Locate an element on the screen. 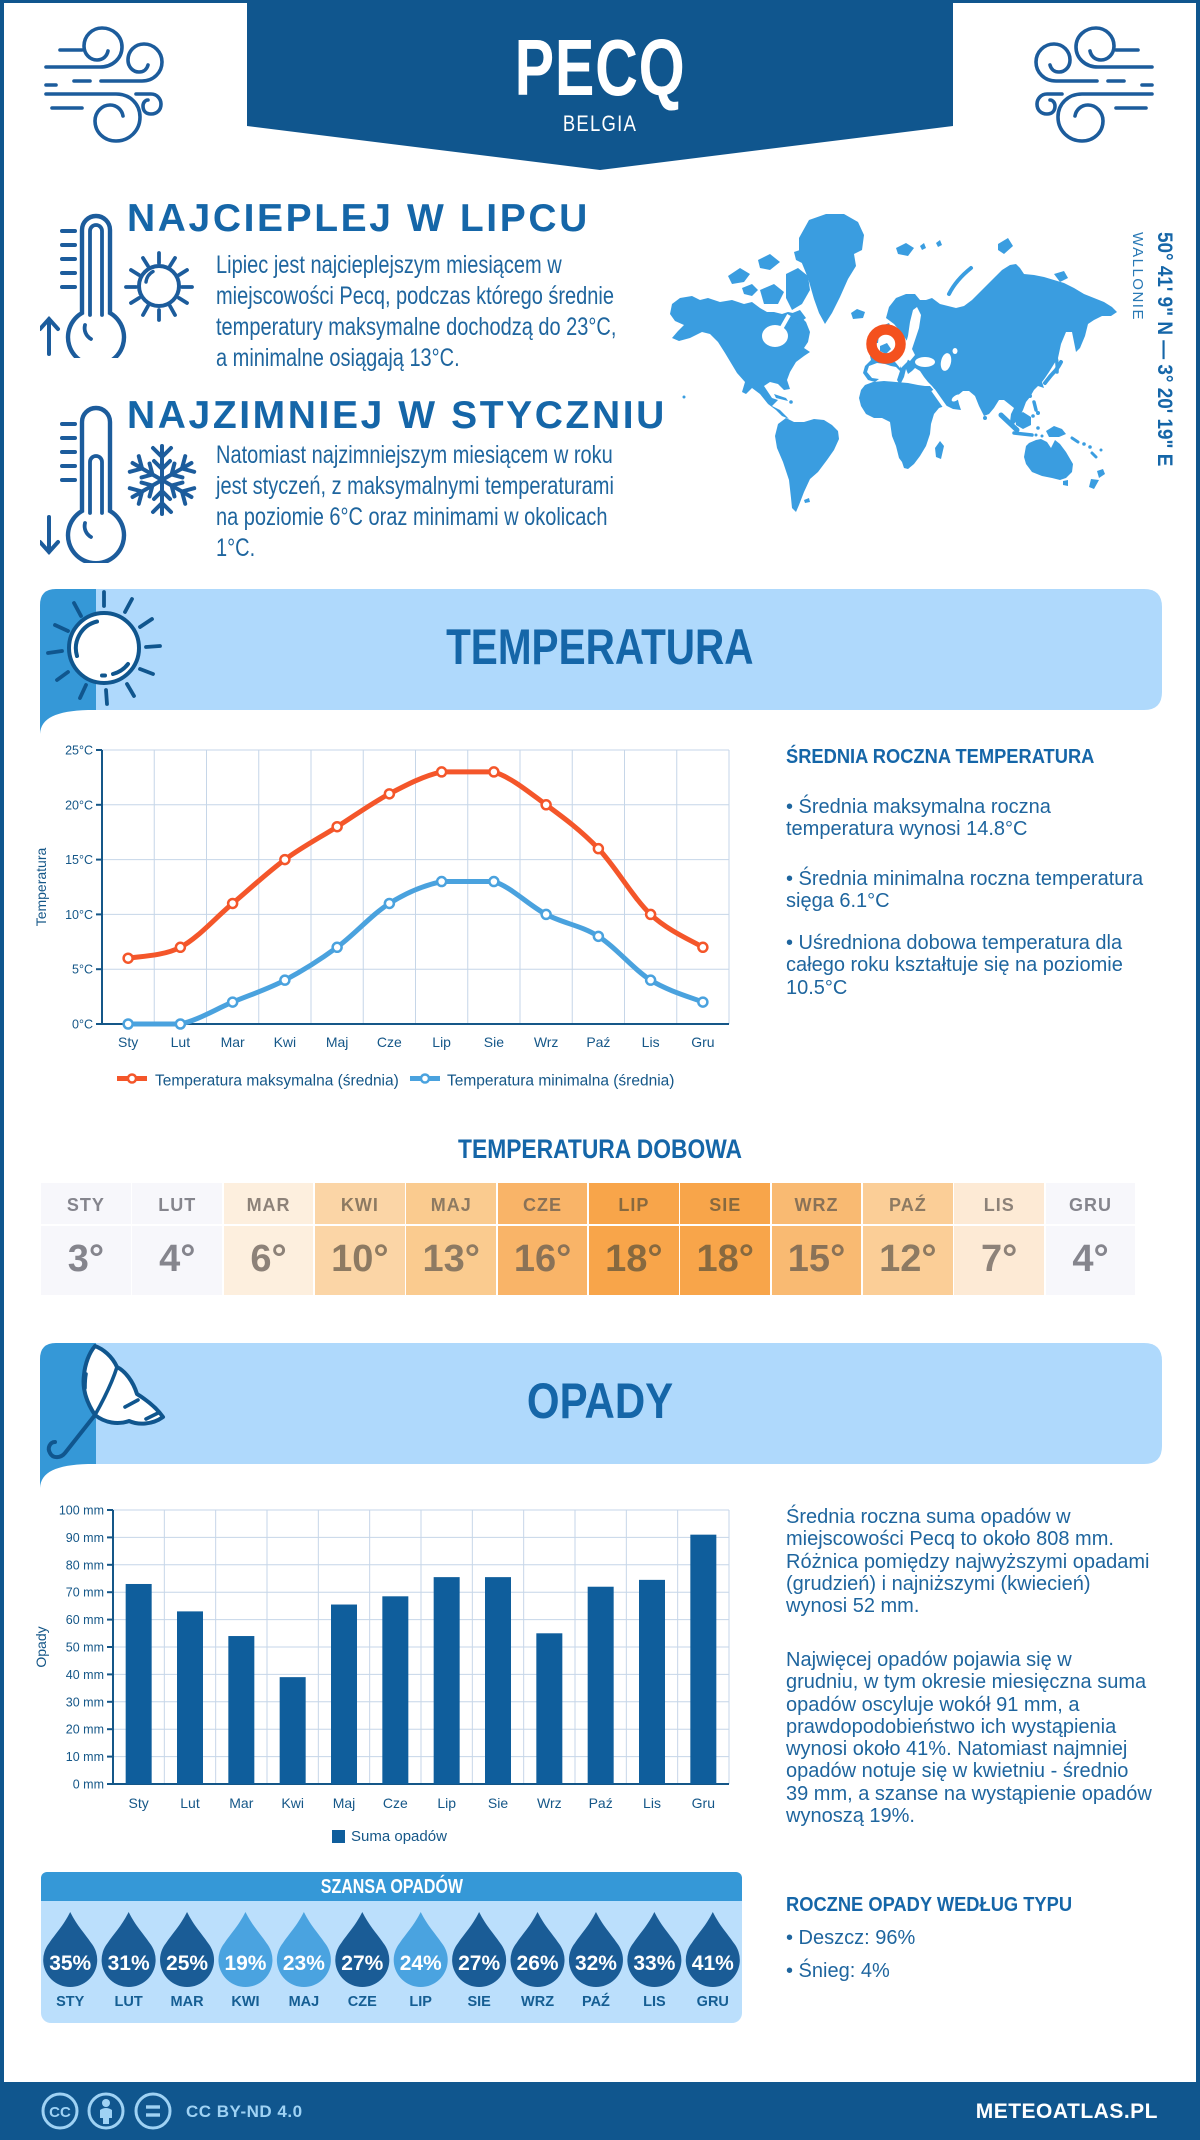 The image size is (1200, 2140). svg-text: 10°C is located at coordinates (79, 915).